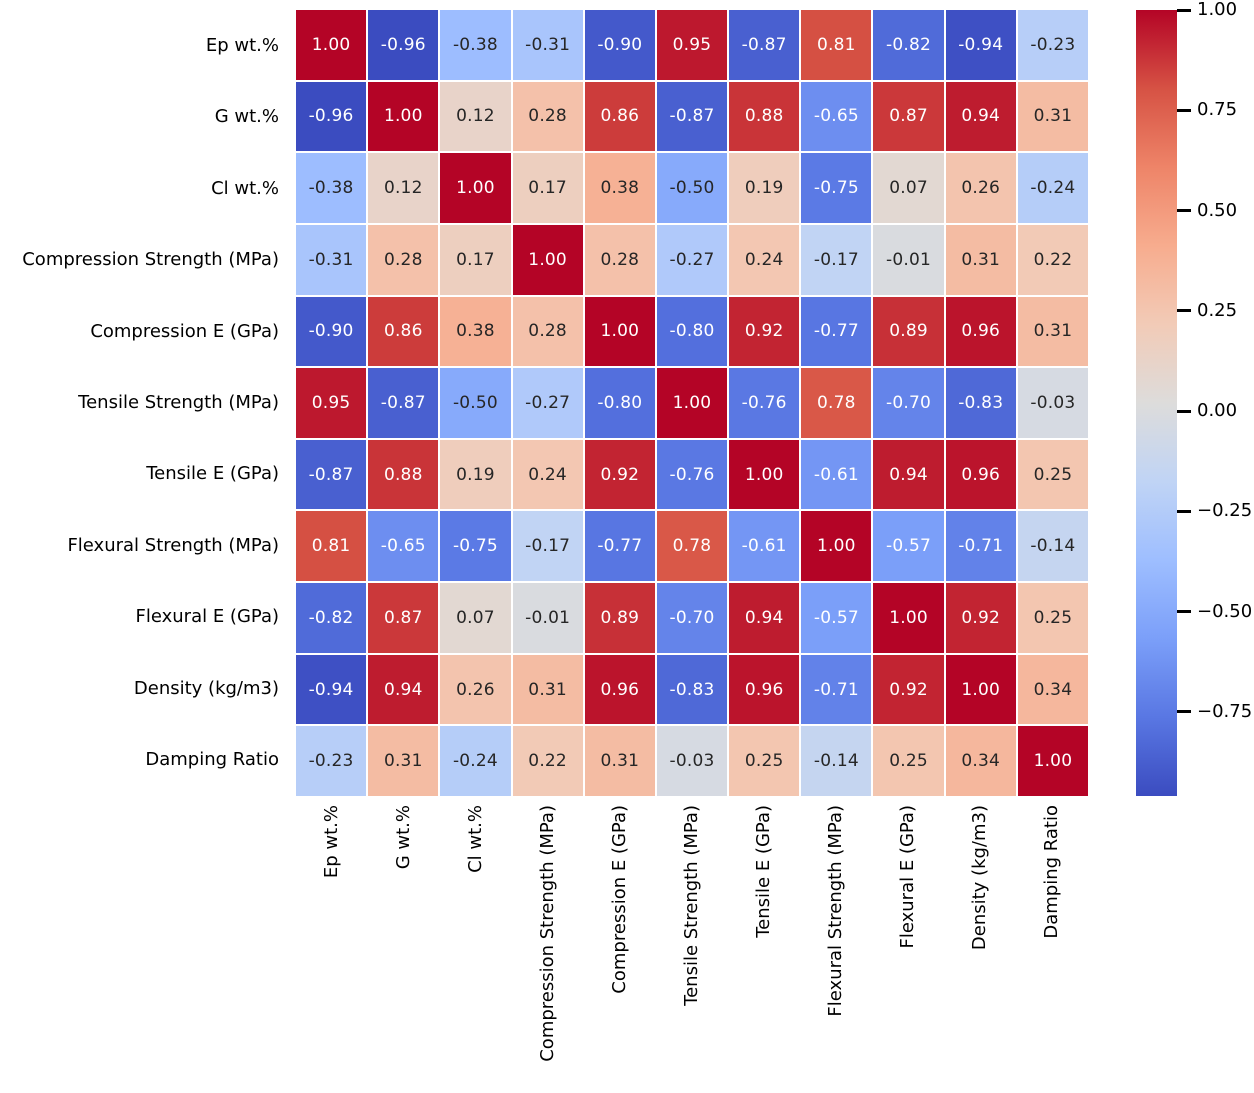 The height and width of the screenshot is (1093, 1254). Describe the element at coordinates (475, 689) in the screenshot. I see `heatmap-cell: 0.26` at that location.